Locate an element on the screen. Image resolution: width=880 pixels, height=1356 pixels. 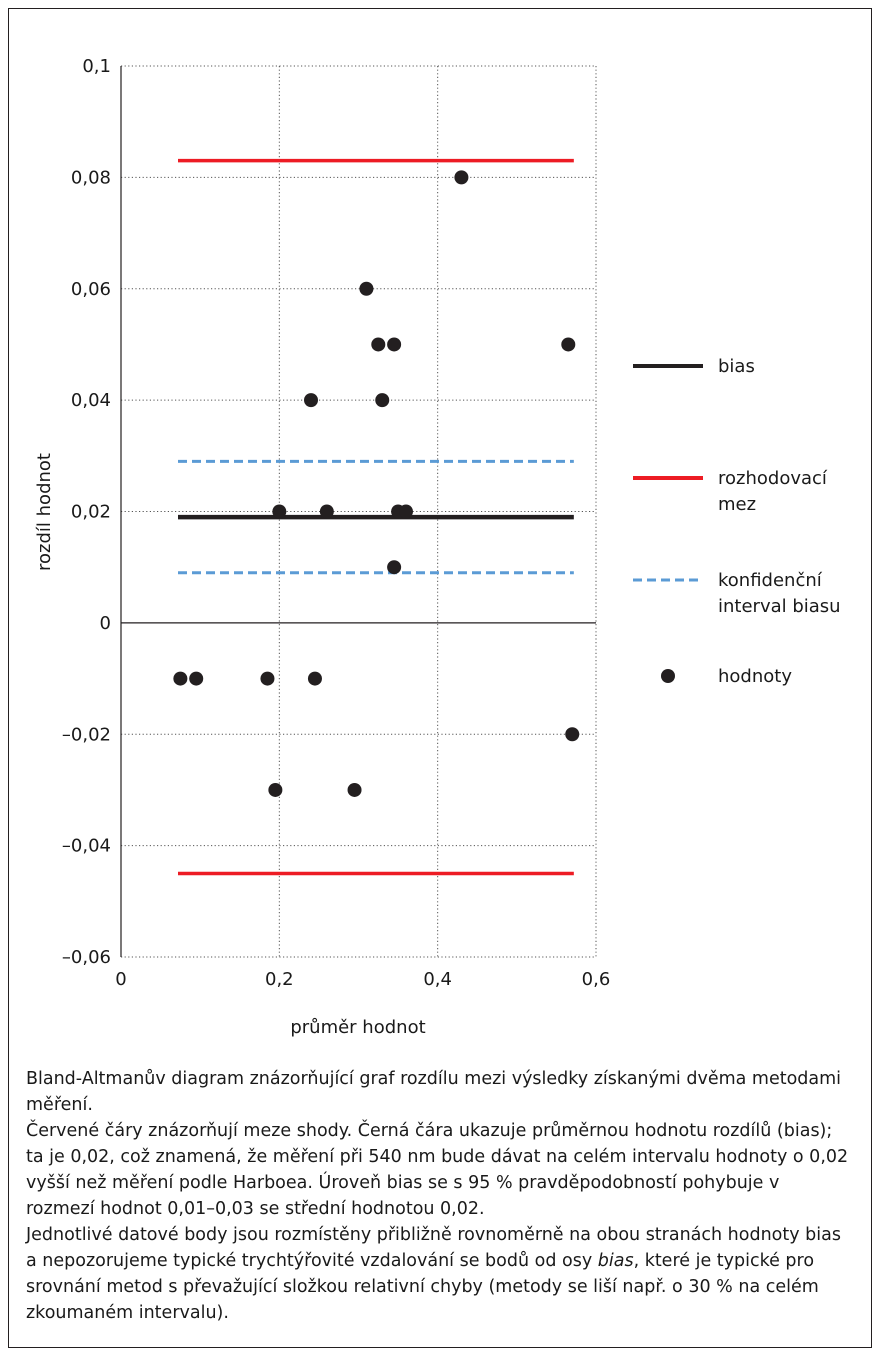
legend-label: rozhodovací is located at coordinates (773, 478).